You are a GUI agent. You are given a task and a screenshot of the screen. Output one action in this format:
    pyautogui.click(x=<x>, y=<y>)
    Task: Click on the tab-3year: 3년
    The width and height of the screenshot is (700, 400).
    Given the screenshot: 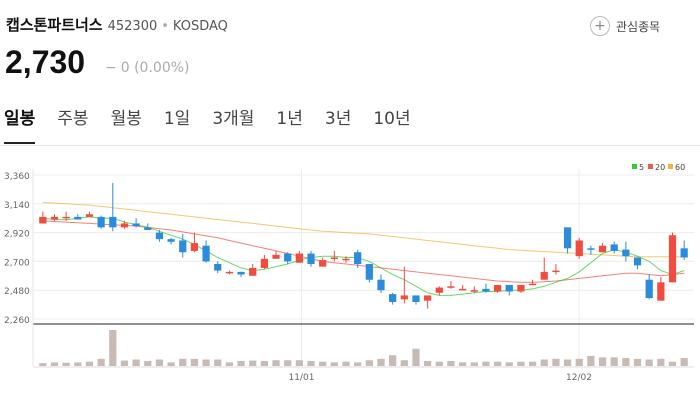 What is the action you would take?
    pyautogui.click(x=338, y=119)
    